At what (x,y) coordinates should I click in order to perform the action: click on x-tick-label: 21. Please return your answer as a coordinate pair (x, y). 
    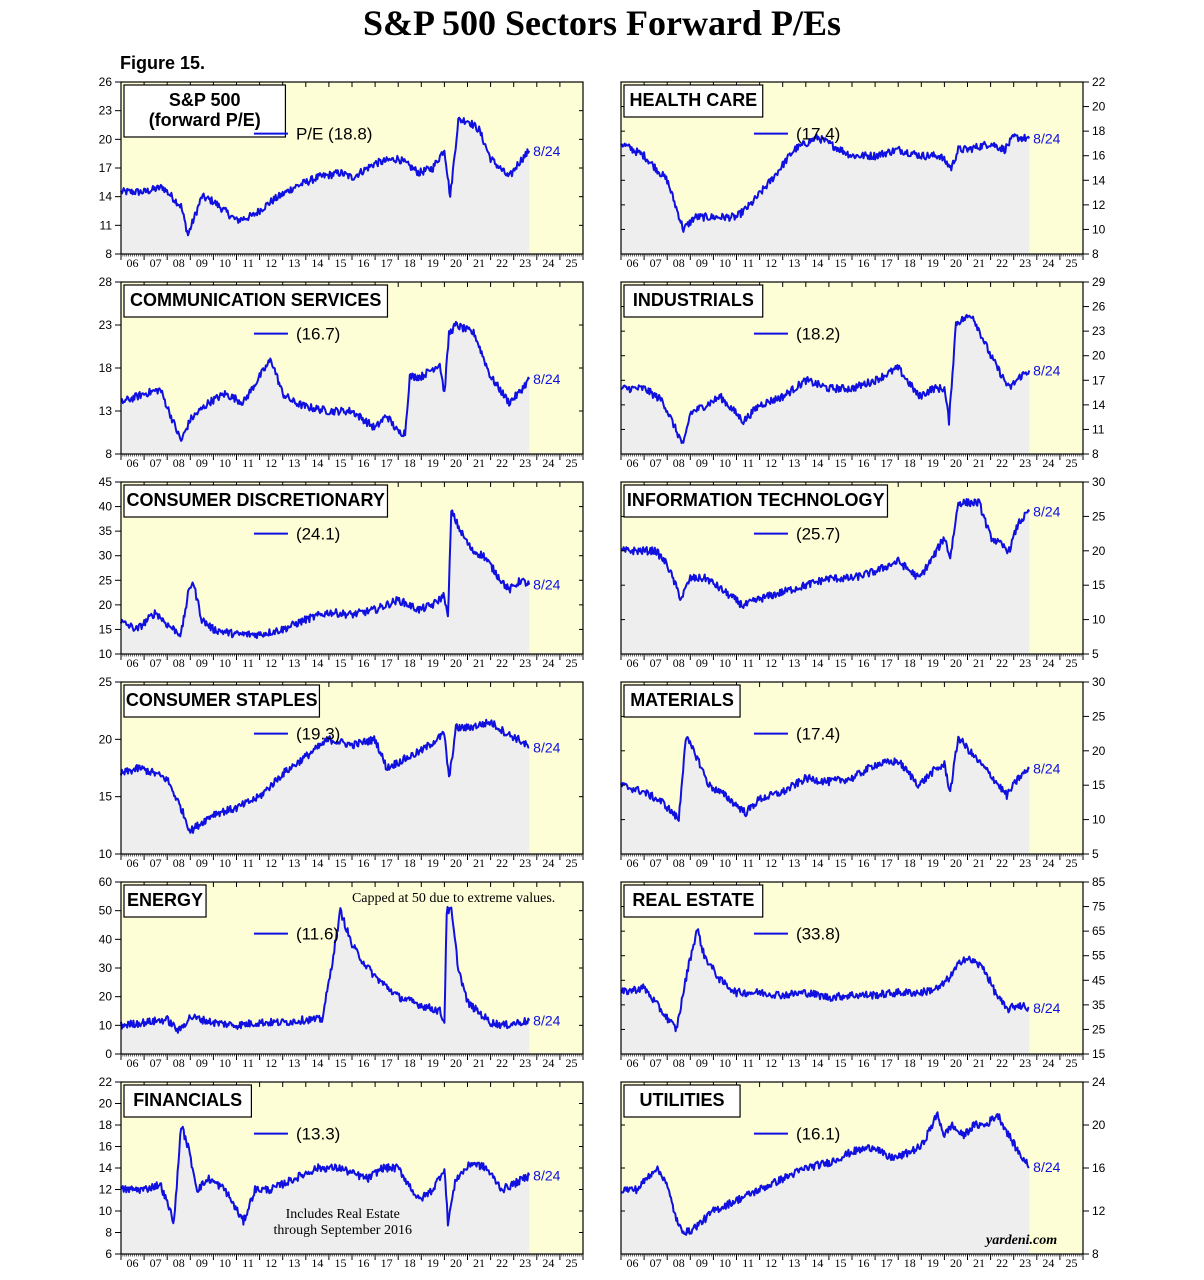
    Looking at the image, I should click on (479, 863).